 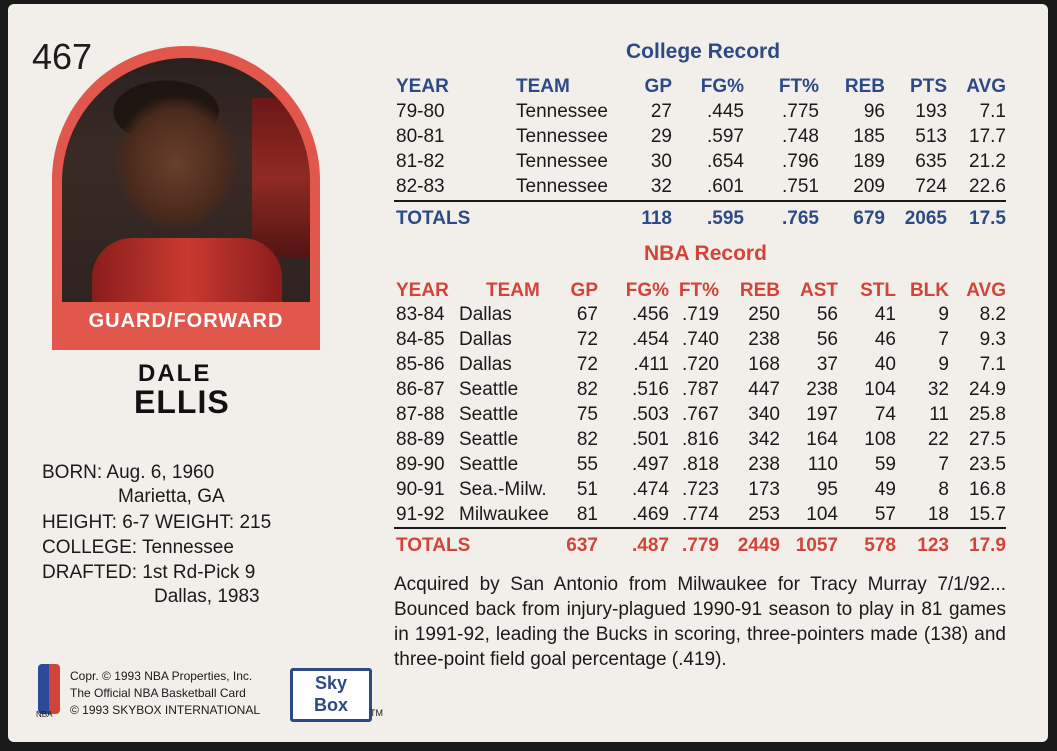 I want to click on nba-cell: 104, so click(x=880, y=389).